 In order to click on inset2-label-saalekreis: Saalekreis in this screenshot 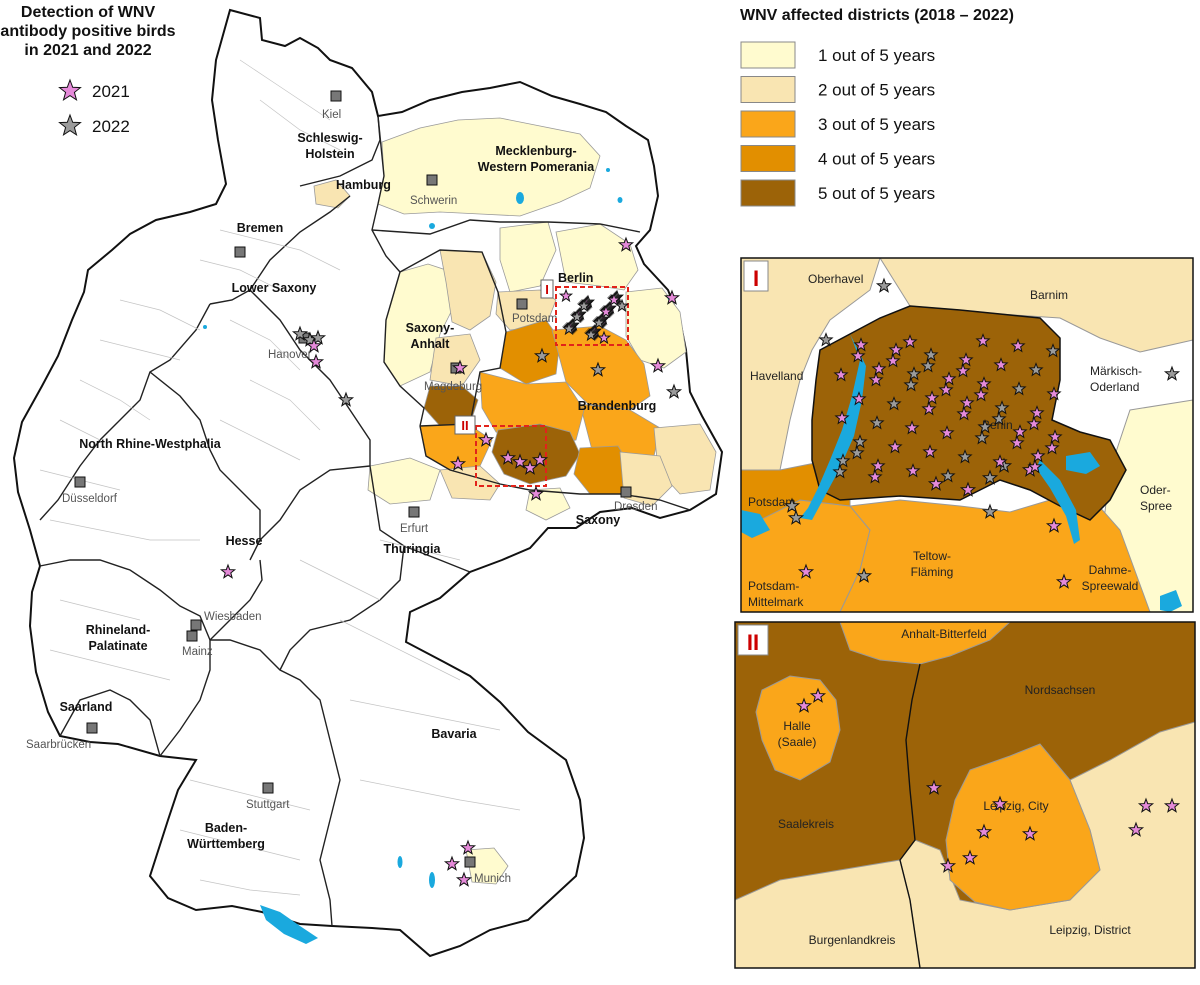, I will do `click(806, 824)`.